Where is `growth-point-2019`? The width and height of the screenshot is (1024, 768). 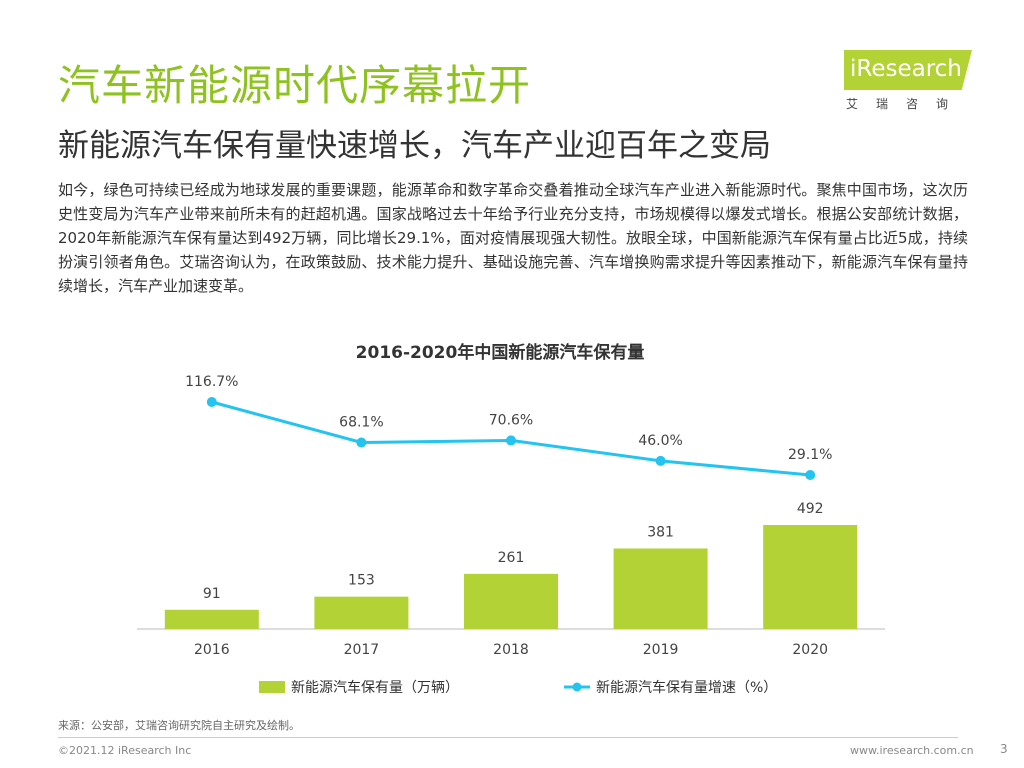 growth-point-2019 is located at coordinates (660, 460).